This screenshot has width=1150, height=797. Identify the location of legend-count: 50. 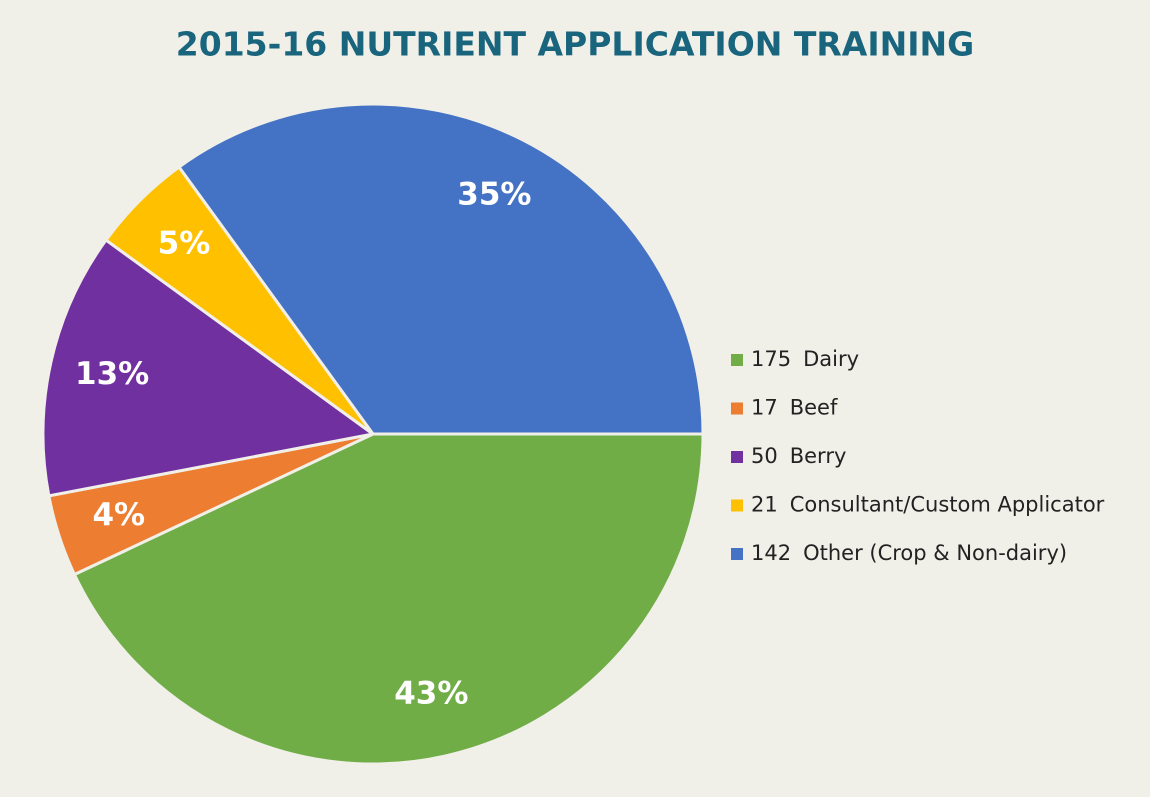
(764, 456).